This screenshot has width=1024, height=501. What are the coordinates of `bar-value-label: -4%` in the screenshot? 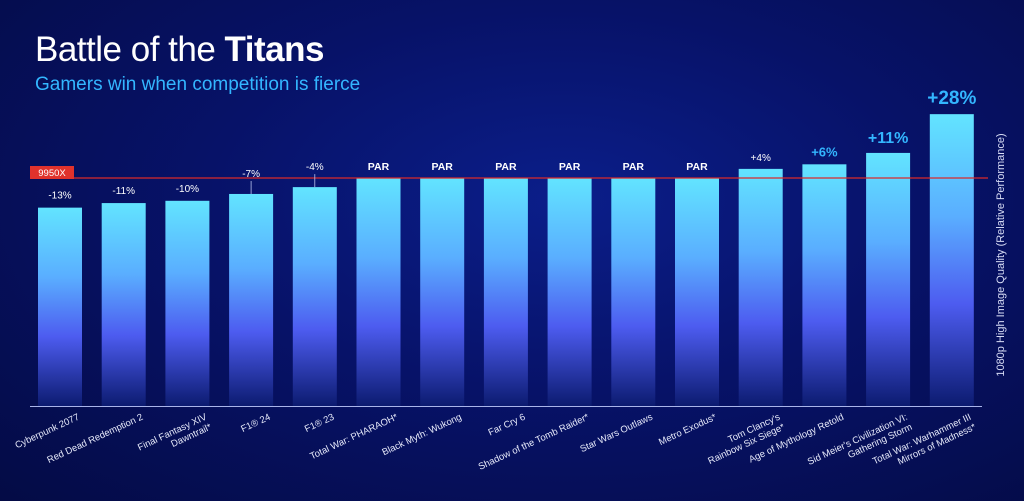 It's located at (315, 167).